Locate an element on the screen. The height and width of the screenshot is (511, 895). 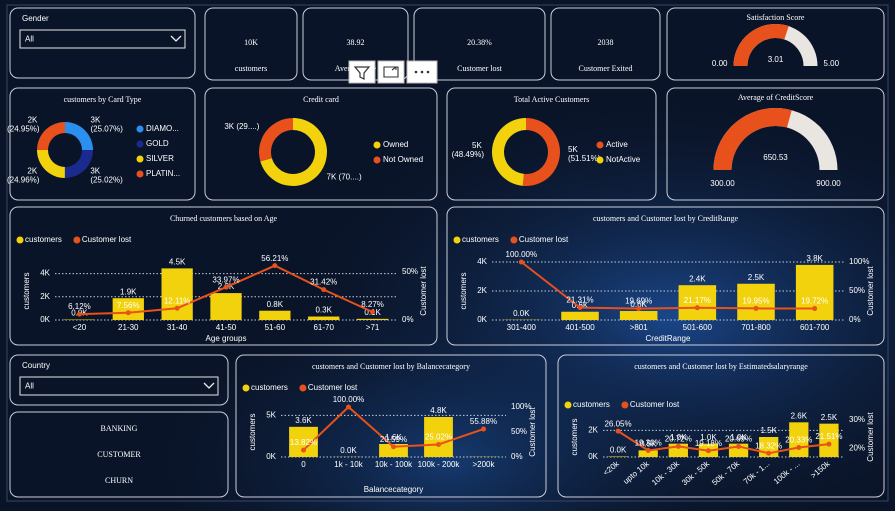
line-label: 20.33% is located at coordinates (798, 440).